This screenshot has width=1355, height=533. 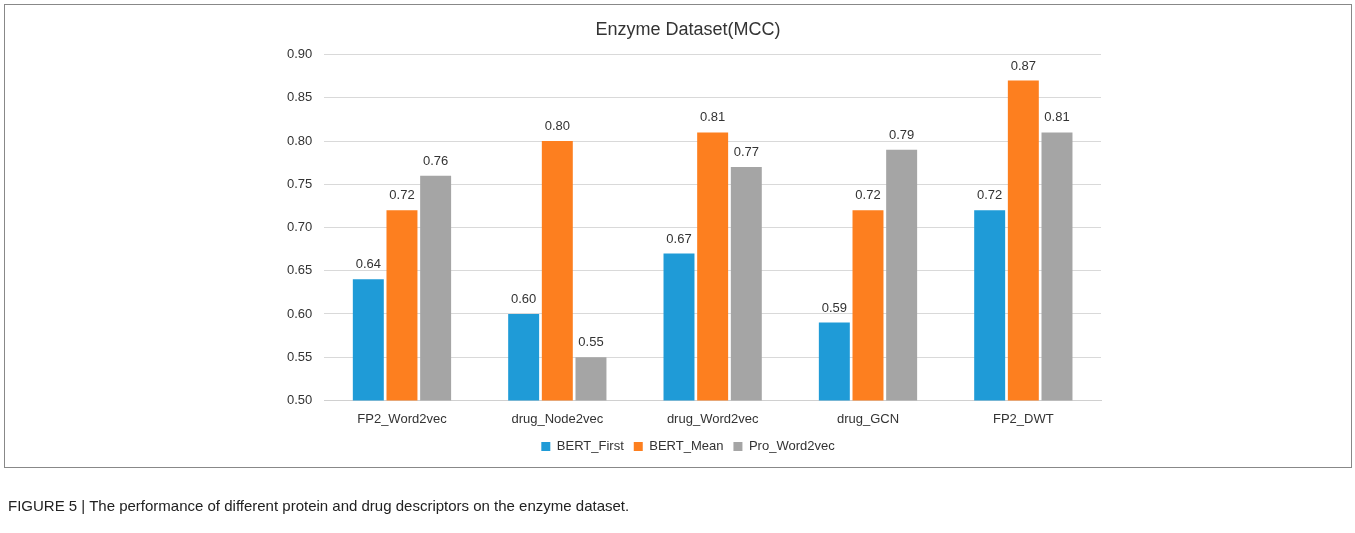 What do you see at coordinates (299, 140) in the screenshot?
I see `y-tick-label: 0.80` at bounding box center [299, 140].